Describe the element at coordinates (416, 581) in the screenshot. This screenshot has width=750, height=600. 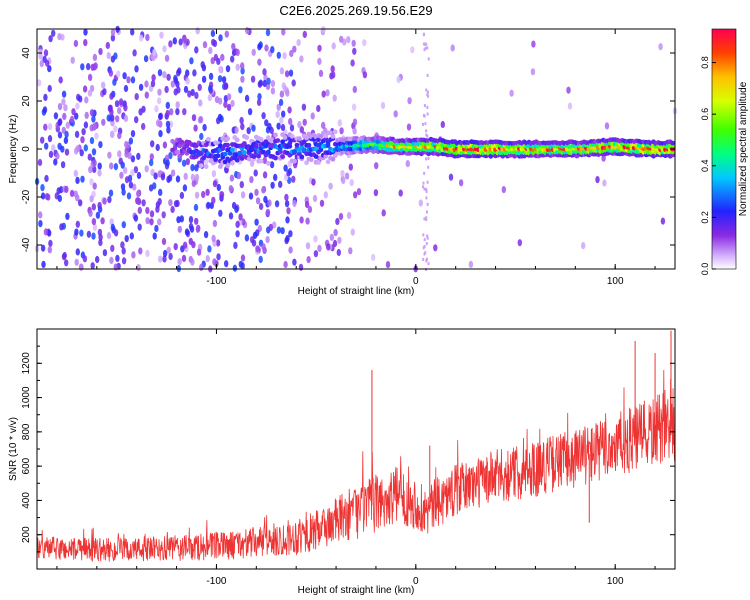
I see `snr-x-tick-label: 0` at that location.